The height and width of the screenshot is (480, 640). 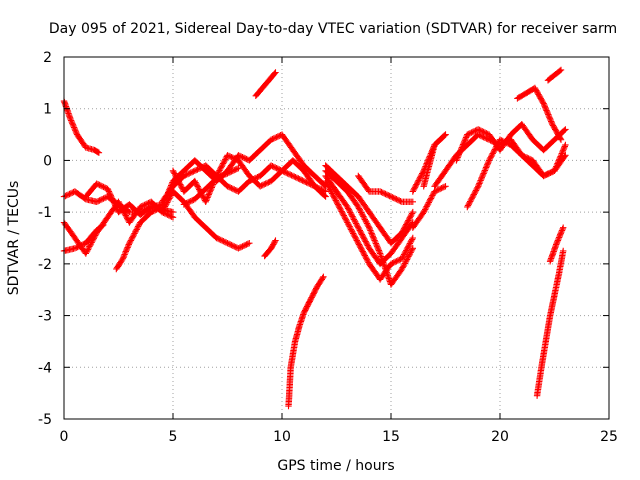 What do you see at coordinates (47, 161) in the screenshot?
I see `y-tick-label: 0` at bounding box center [47, 161].